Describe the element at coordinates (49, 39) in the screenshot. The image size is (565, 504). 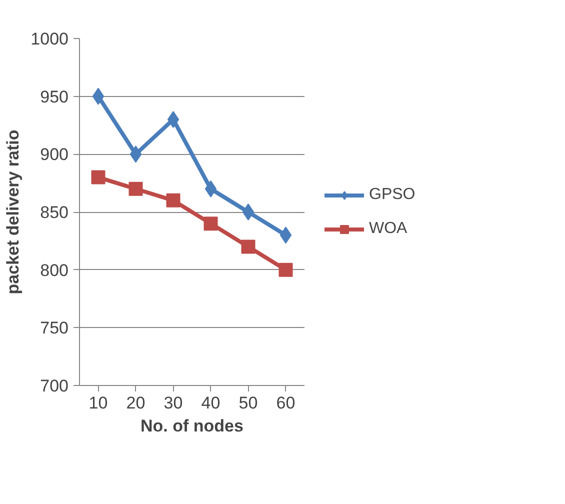
I see `y-tick-label: 1000` at that location.